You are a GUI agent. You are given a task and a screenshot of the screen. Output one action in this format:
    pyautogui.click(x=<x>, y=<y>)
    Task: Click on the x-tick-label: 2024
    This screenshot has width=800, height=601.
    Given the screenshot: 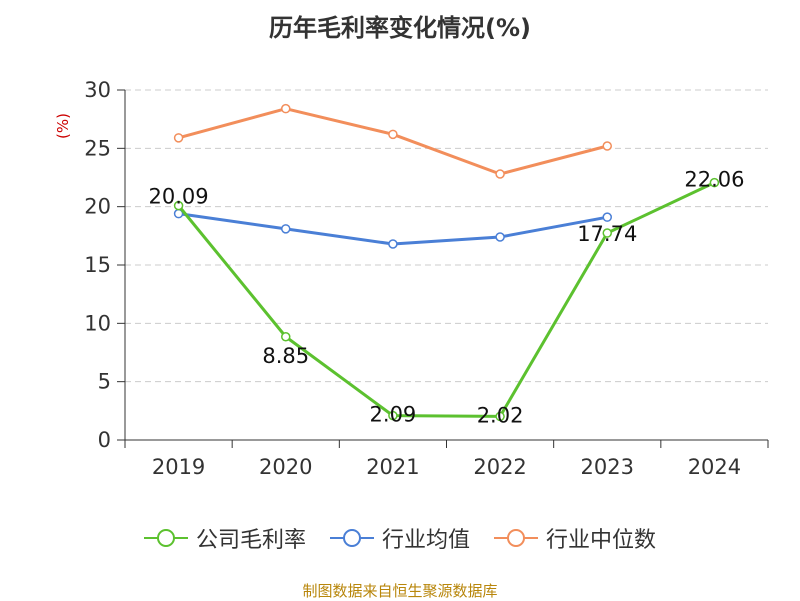 What is the action you would take?
    pyautogui.click(x=714, y=467)
    